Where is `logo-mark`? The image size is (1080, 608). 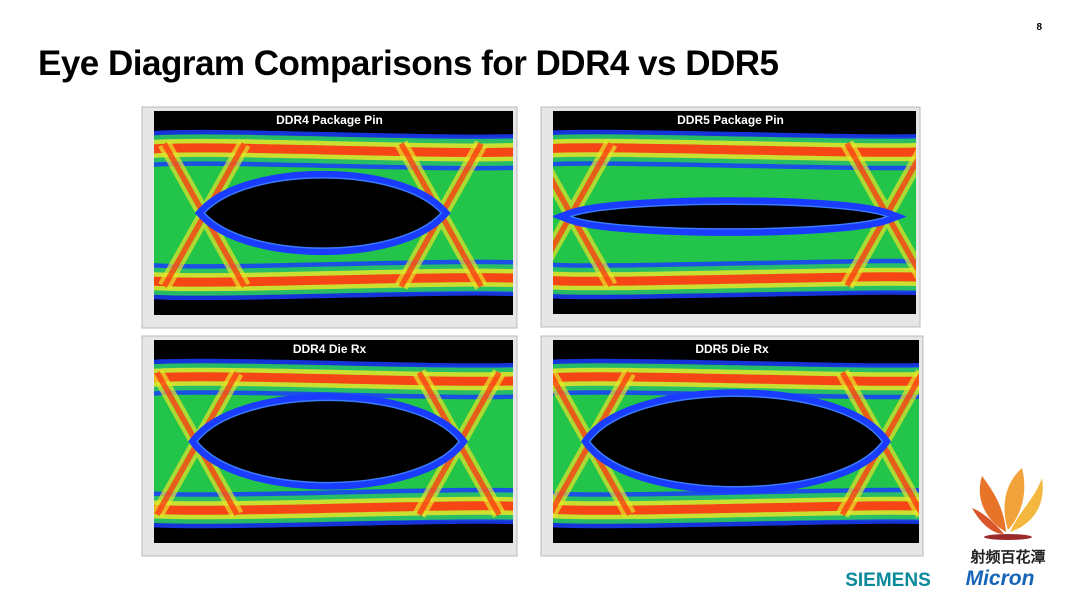 logo-mark is located at coordinates (1007, 504).